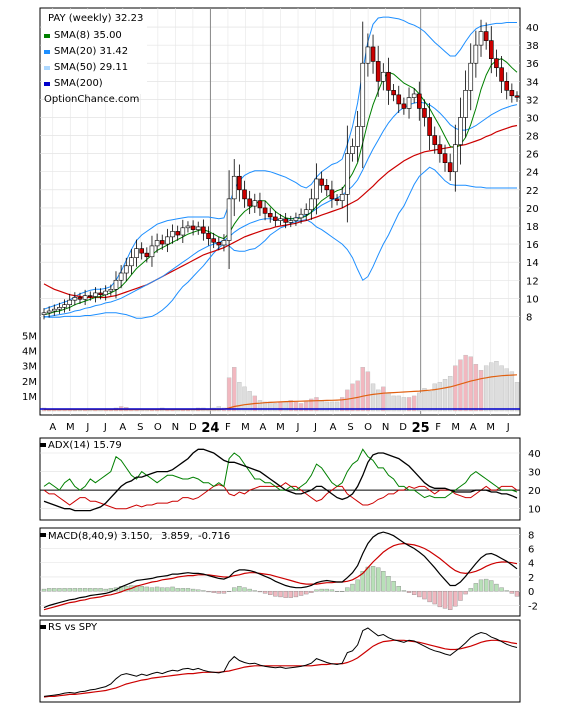 This screenshot has width=566, height=706. Describe the element at coordinates (532, 64) in the screenshot. I see `price-tick-label: 36` at that location.